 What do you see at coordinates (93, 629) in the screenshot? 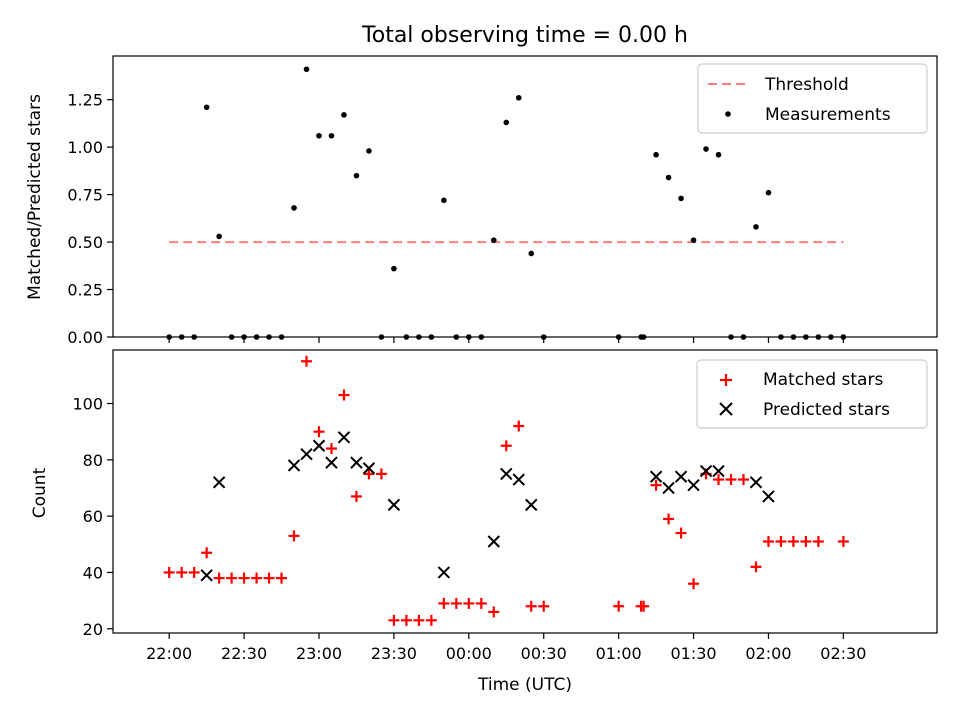
I see `bottom-y-tick-label: 20` at bounding box center [93, 629].